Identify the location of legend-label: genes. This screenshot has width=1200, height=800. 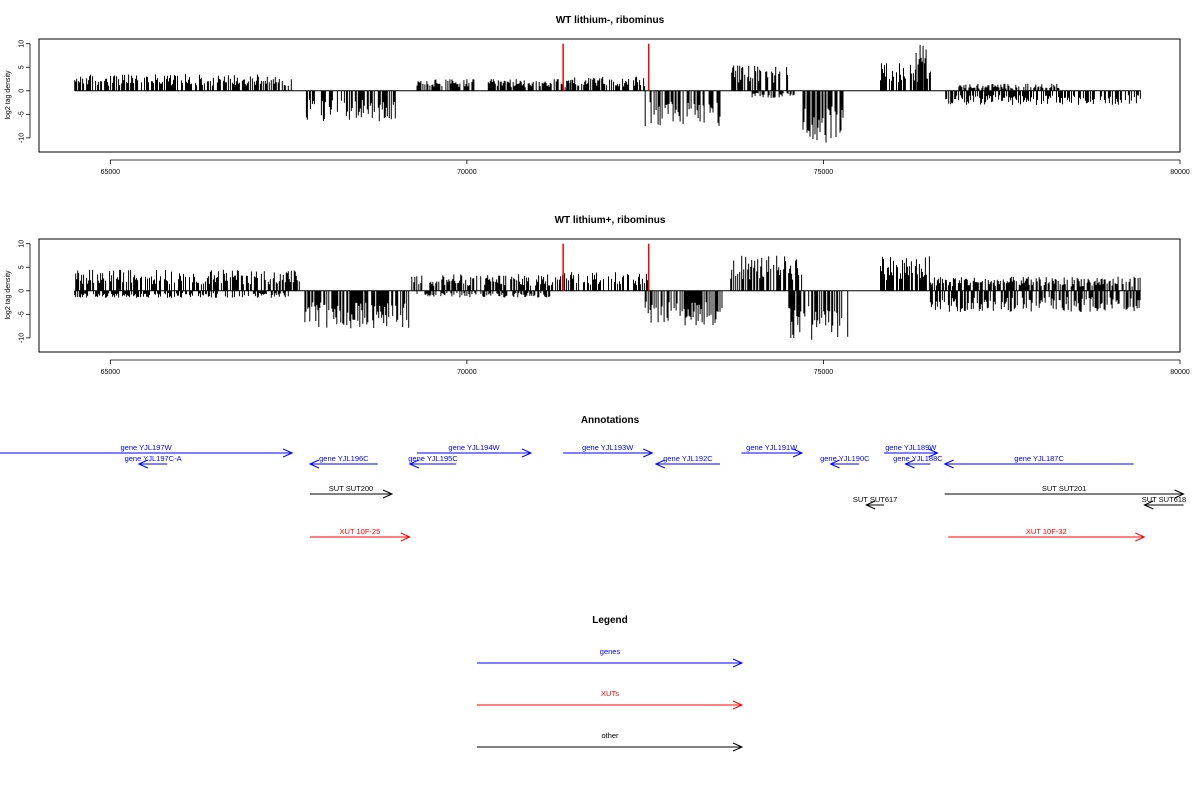
(610, 651).